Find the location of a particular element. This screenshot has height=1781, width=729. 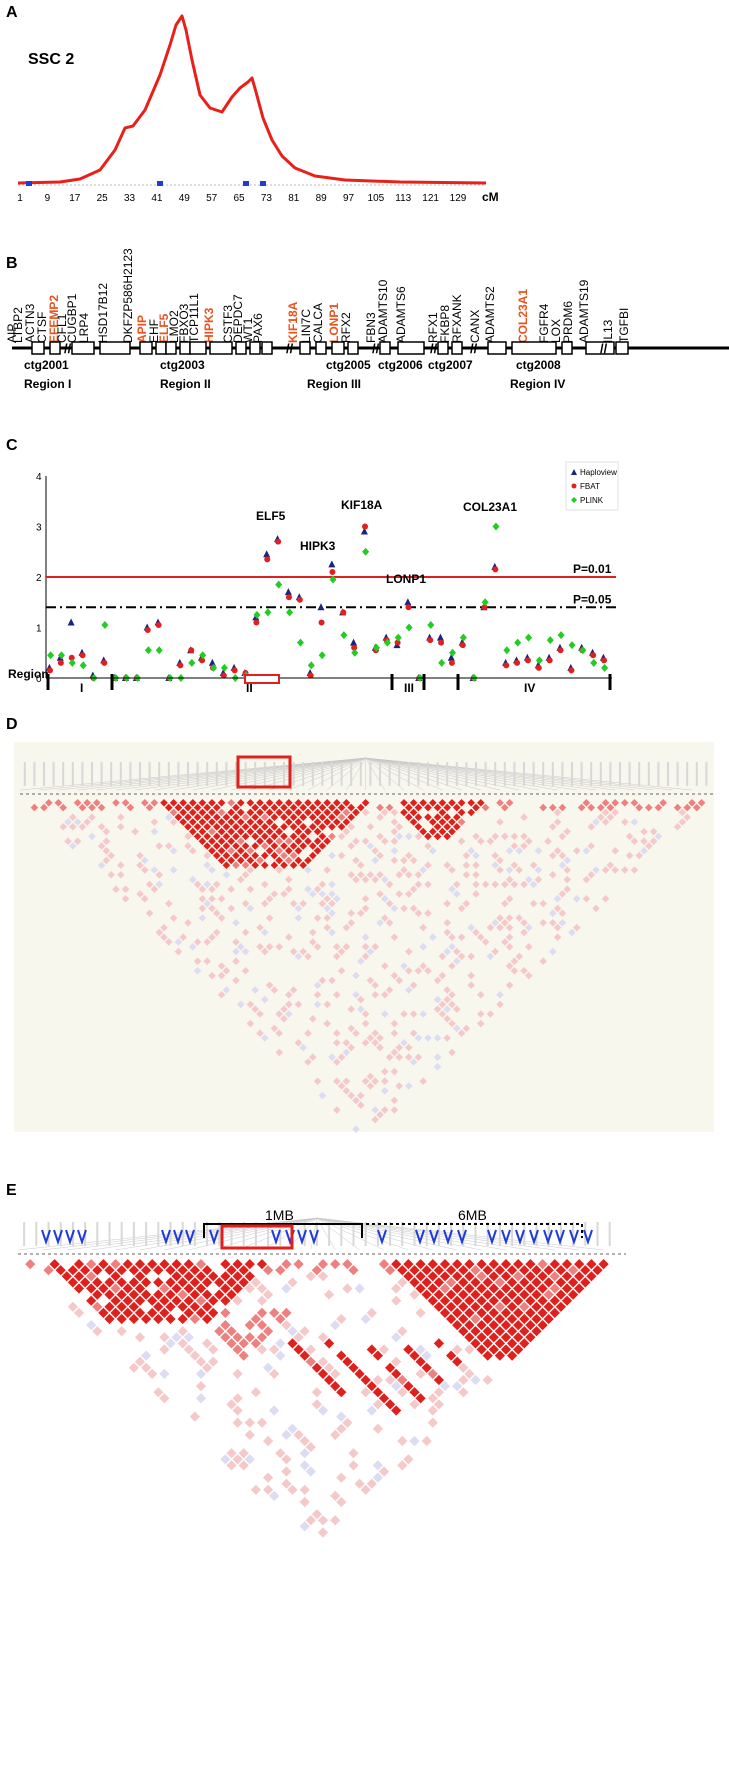

gene-label: ADAMTS10 is located at coordinates (383, 311).